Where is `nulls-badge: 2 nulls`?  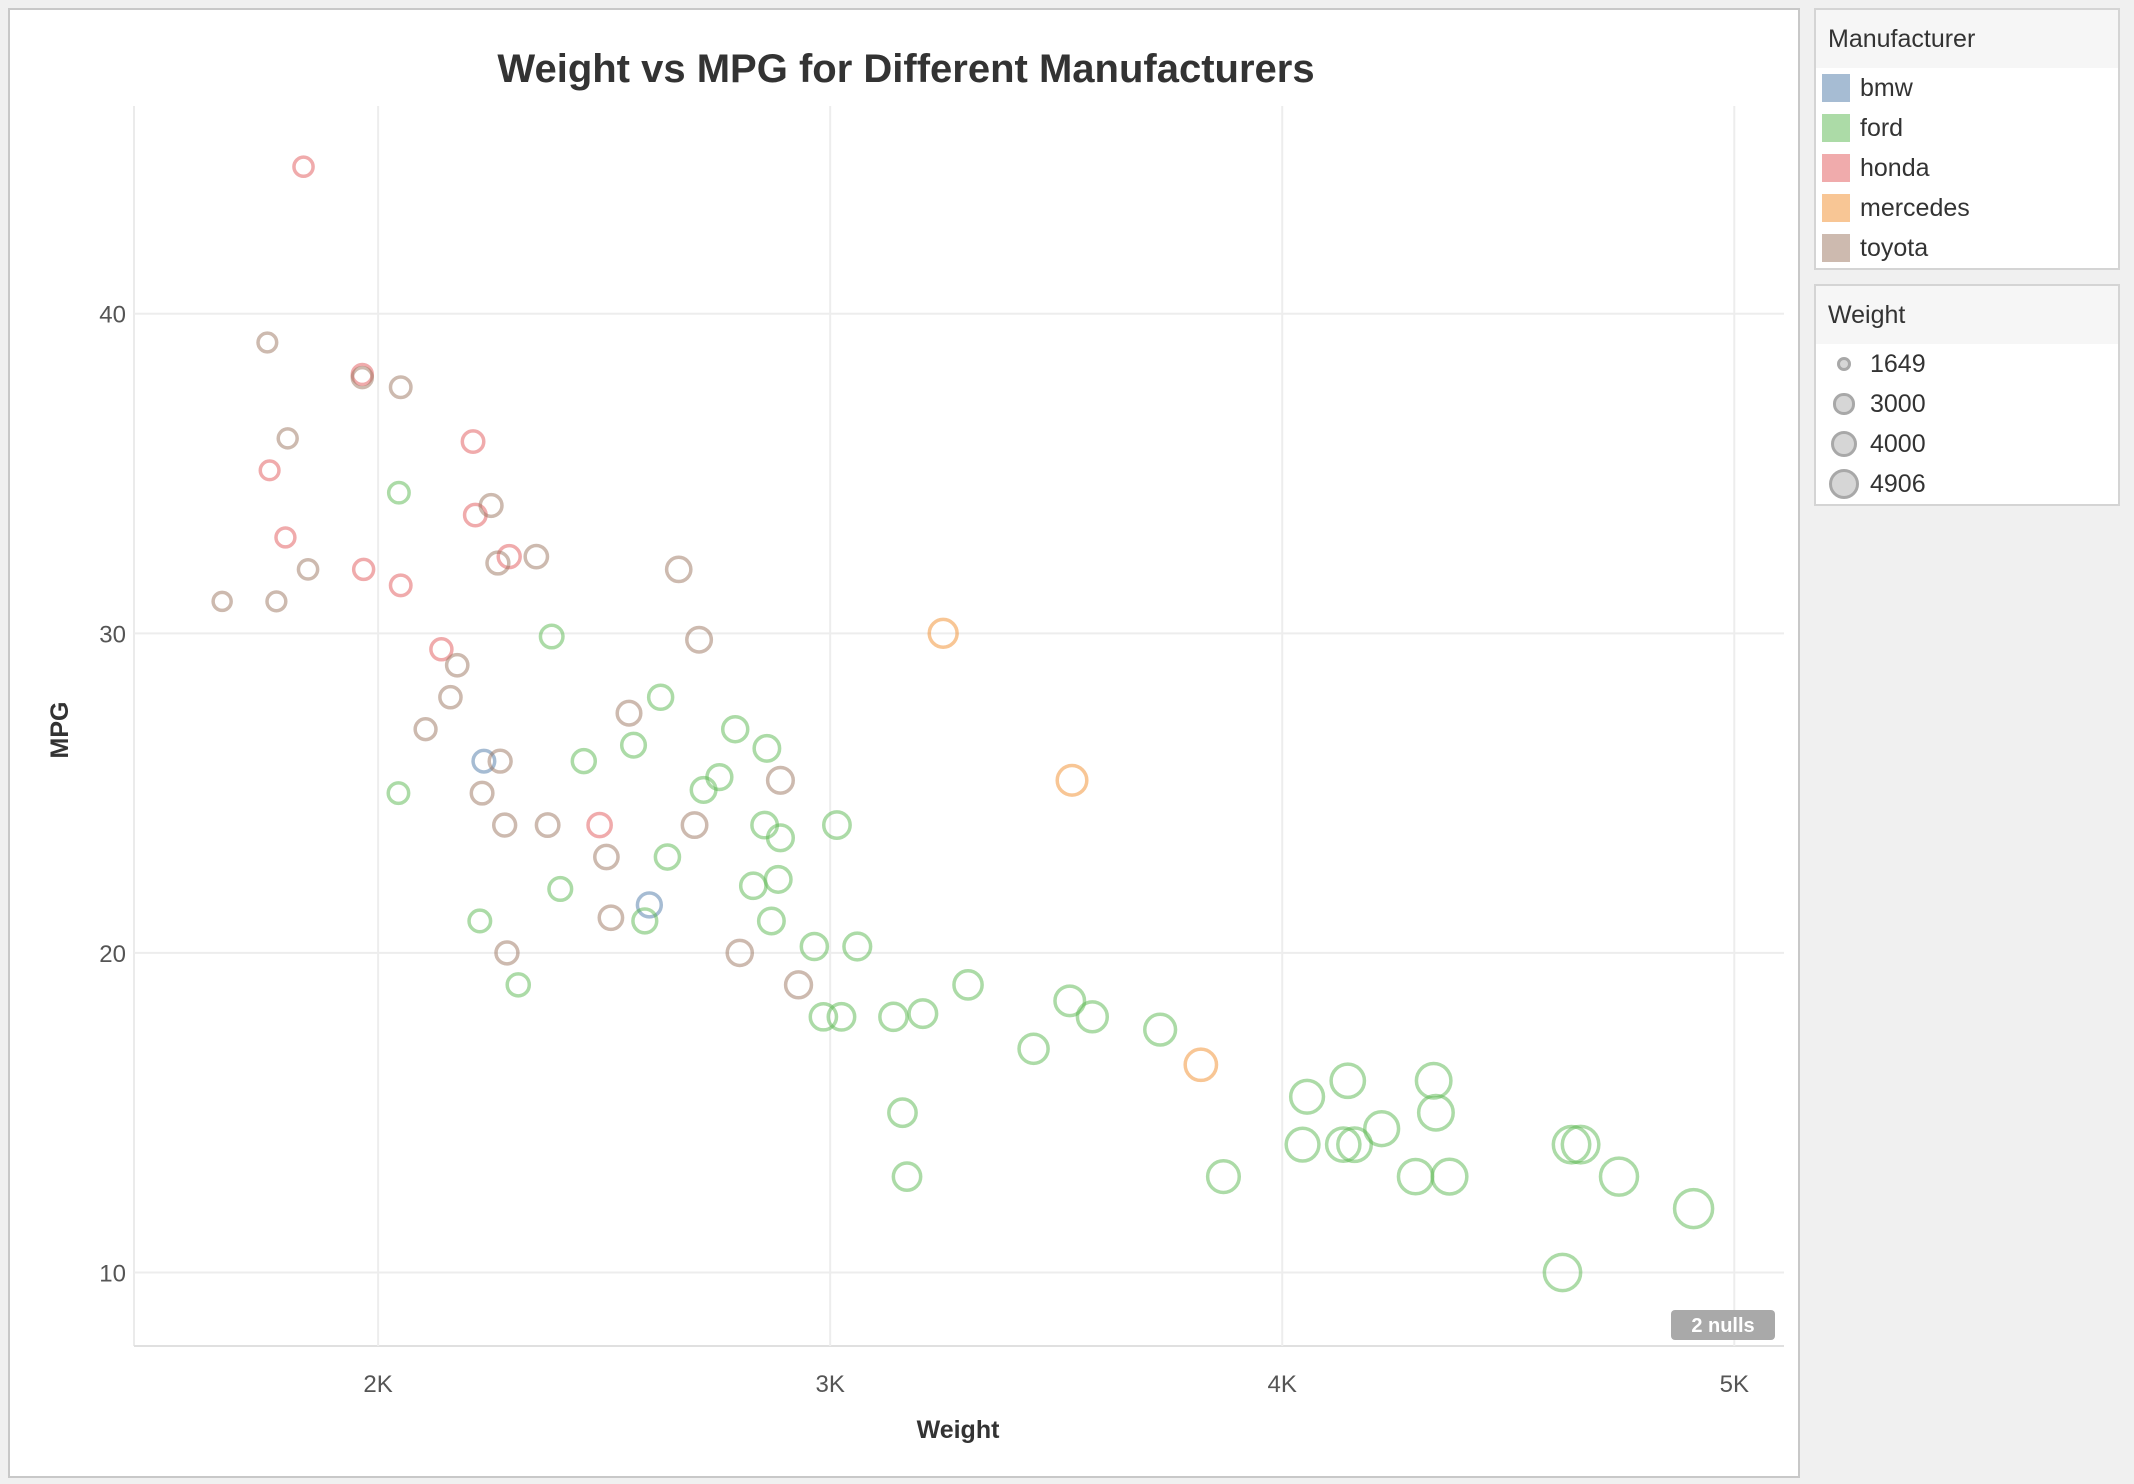
nulls-badge: 2 nulls is located at coordinates (1723, 1325).